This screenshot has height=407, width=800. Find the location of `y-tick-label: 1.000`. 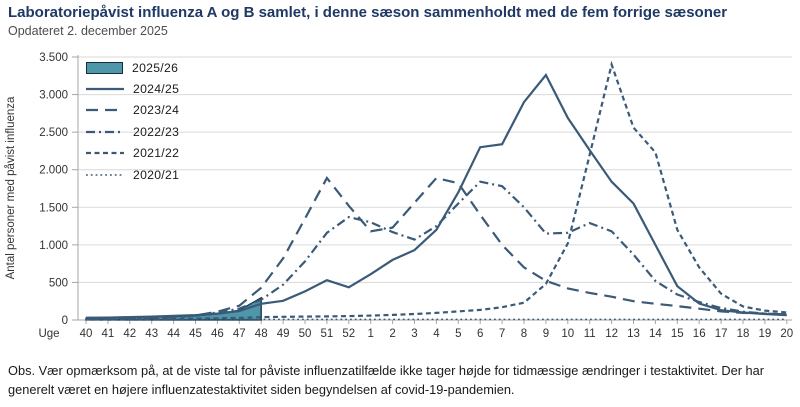

y-tick-label: 1.000 is located at coordinates (53, 246).